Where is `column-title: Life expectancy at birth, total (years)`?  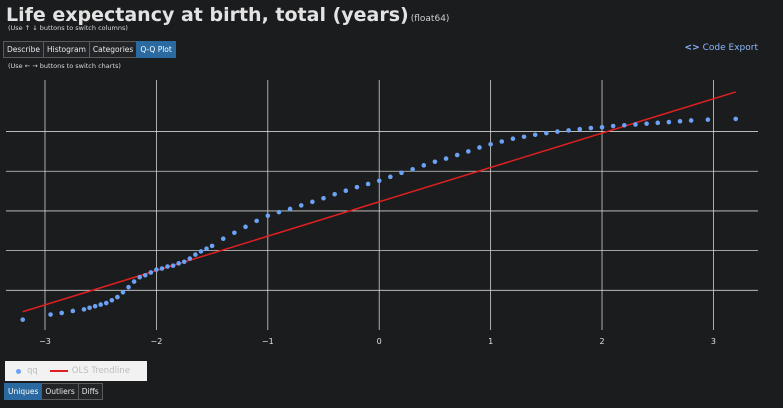
column-title: Life expectancy at birth, total (years) is located at coordinates (207, 15).